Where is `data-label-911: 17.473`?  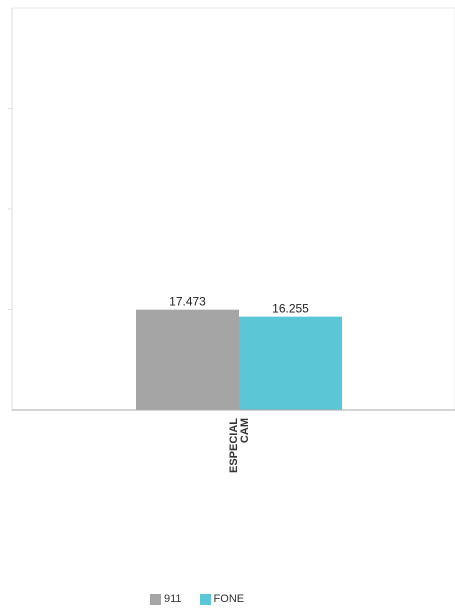 data-label-911: 17.473 is located at coordinates (187, 302).